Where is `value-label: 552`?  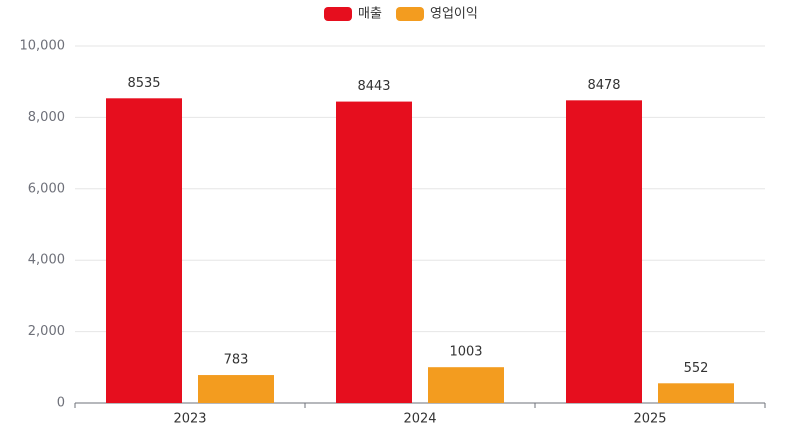
value-label: 552 is located at coordinates (696, 368).